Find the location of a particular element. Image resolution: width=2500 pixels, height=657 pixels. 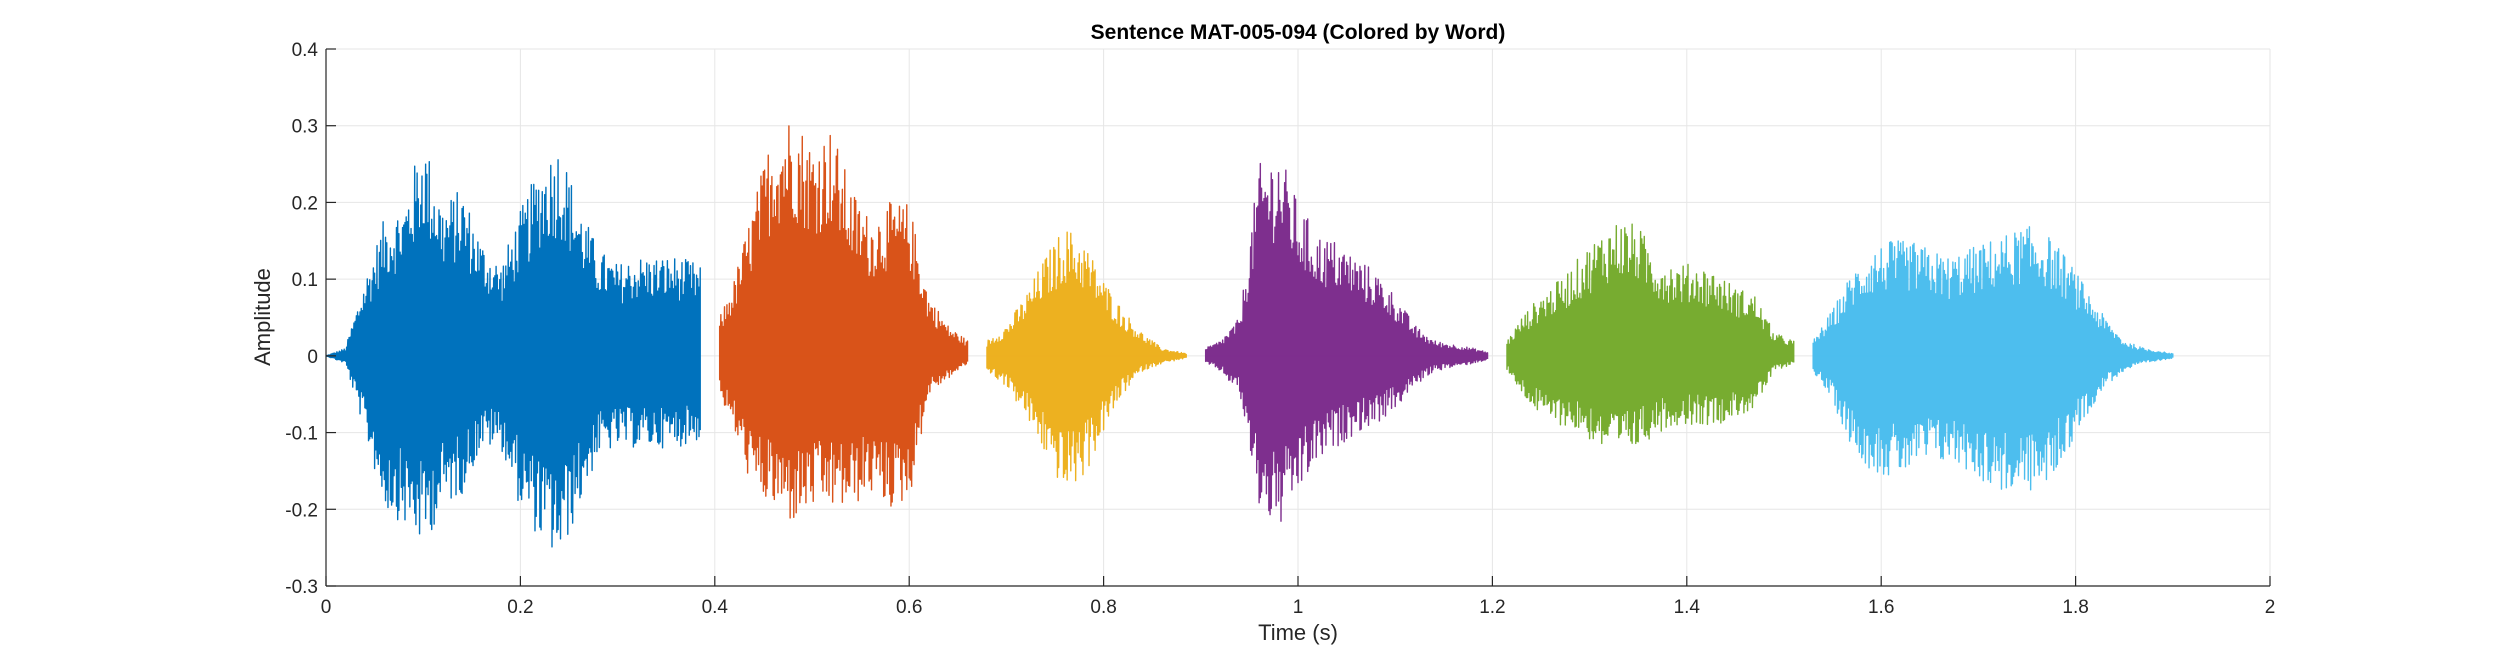

x-tick-label: 0.8 is located at coordinates (1103, 607).